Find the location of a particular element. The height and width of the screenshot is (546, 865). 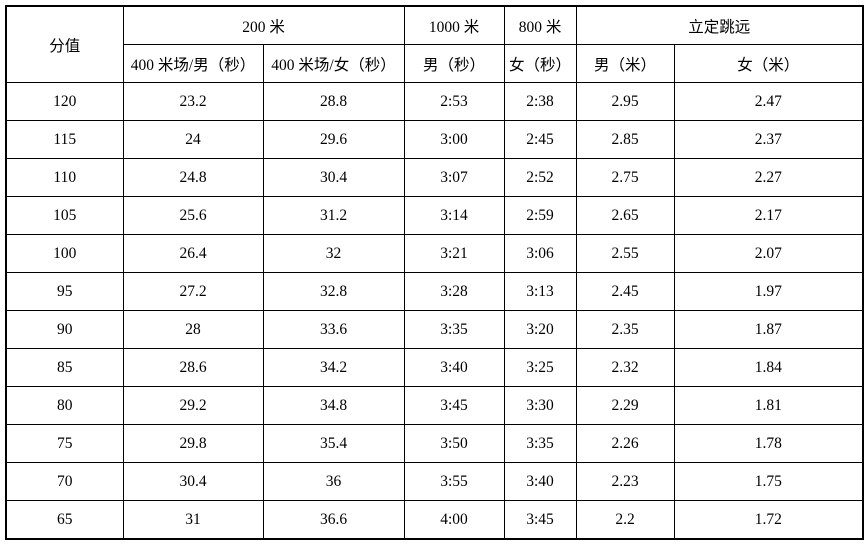

cell-score: 105 is located at coordinates (64, 215).